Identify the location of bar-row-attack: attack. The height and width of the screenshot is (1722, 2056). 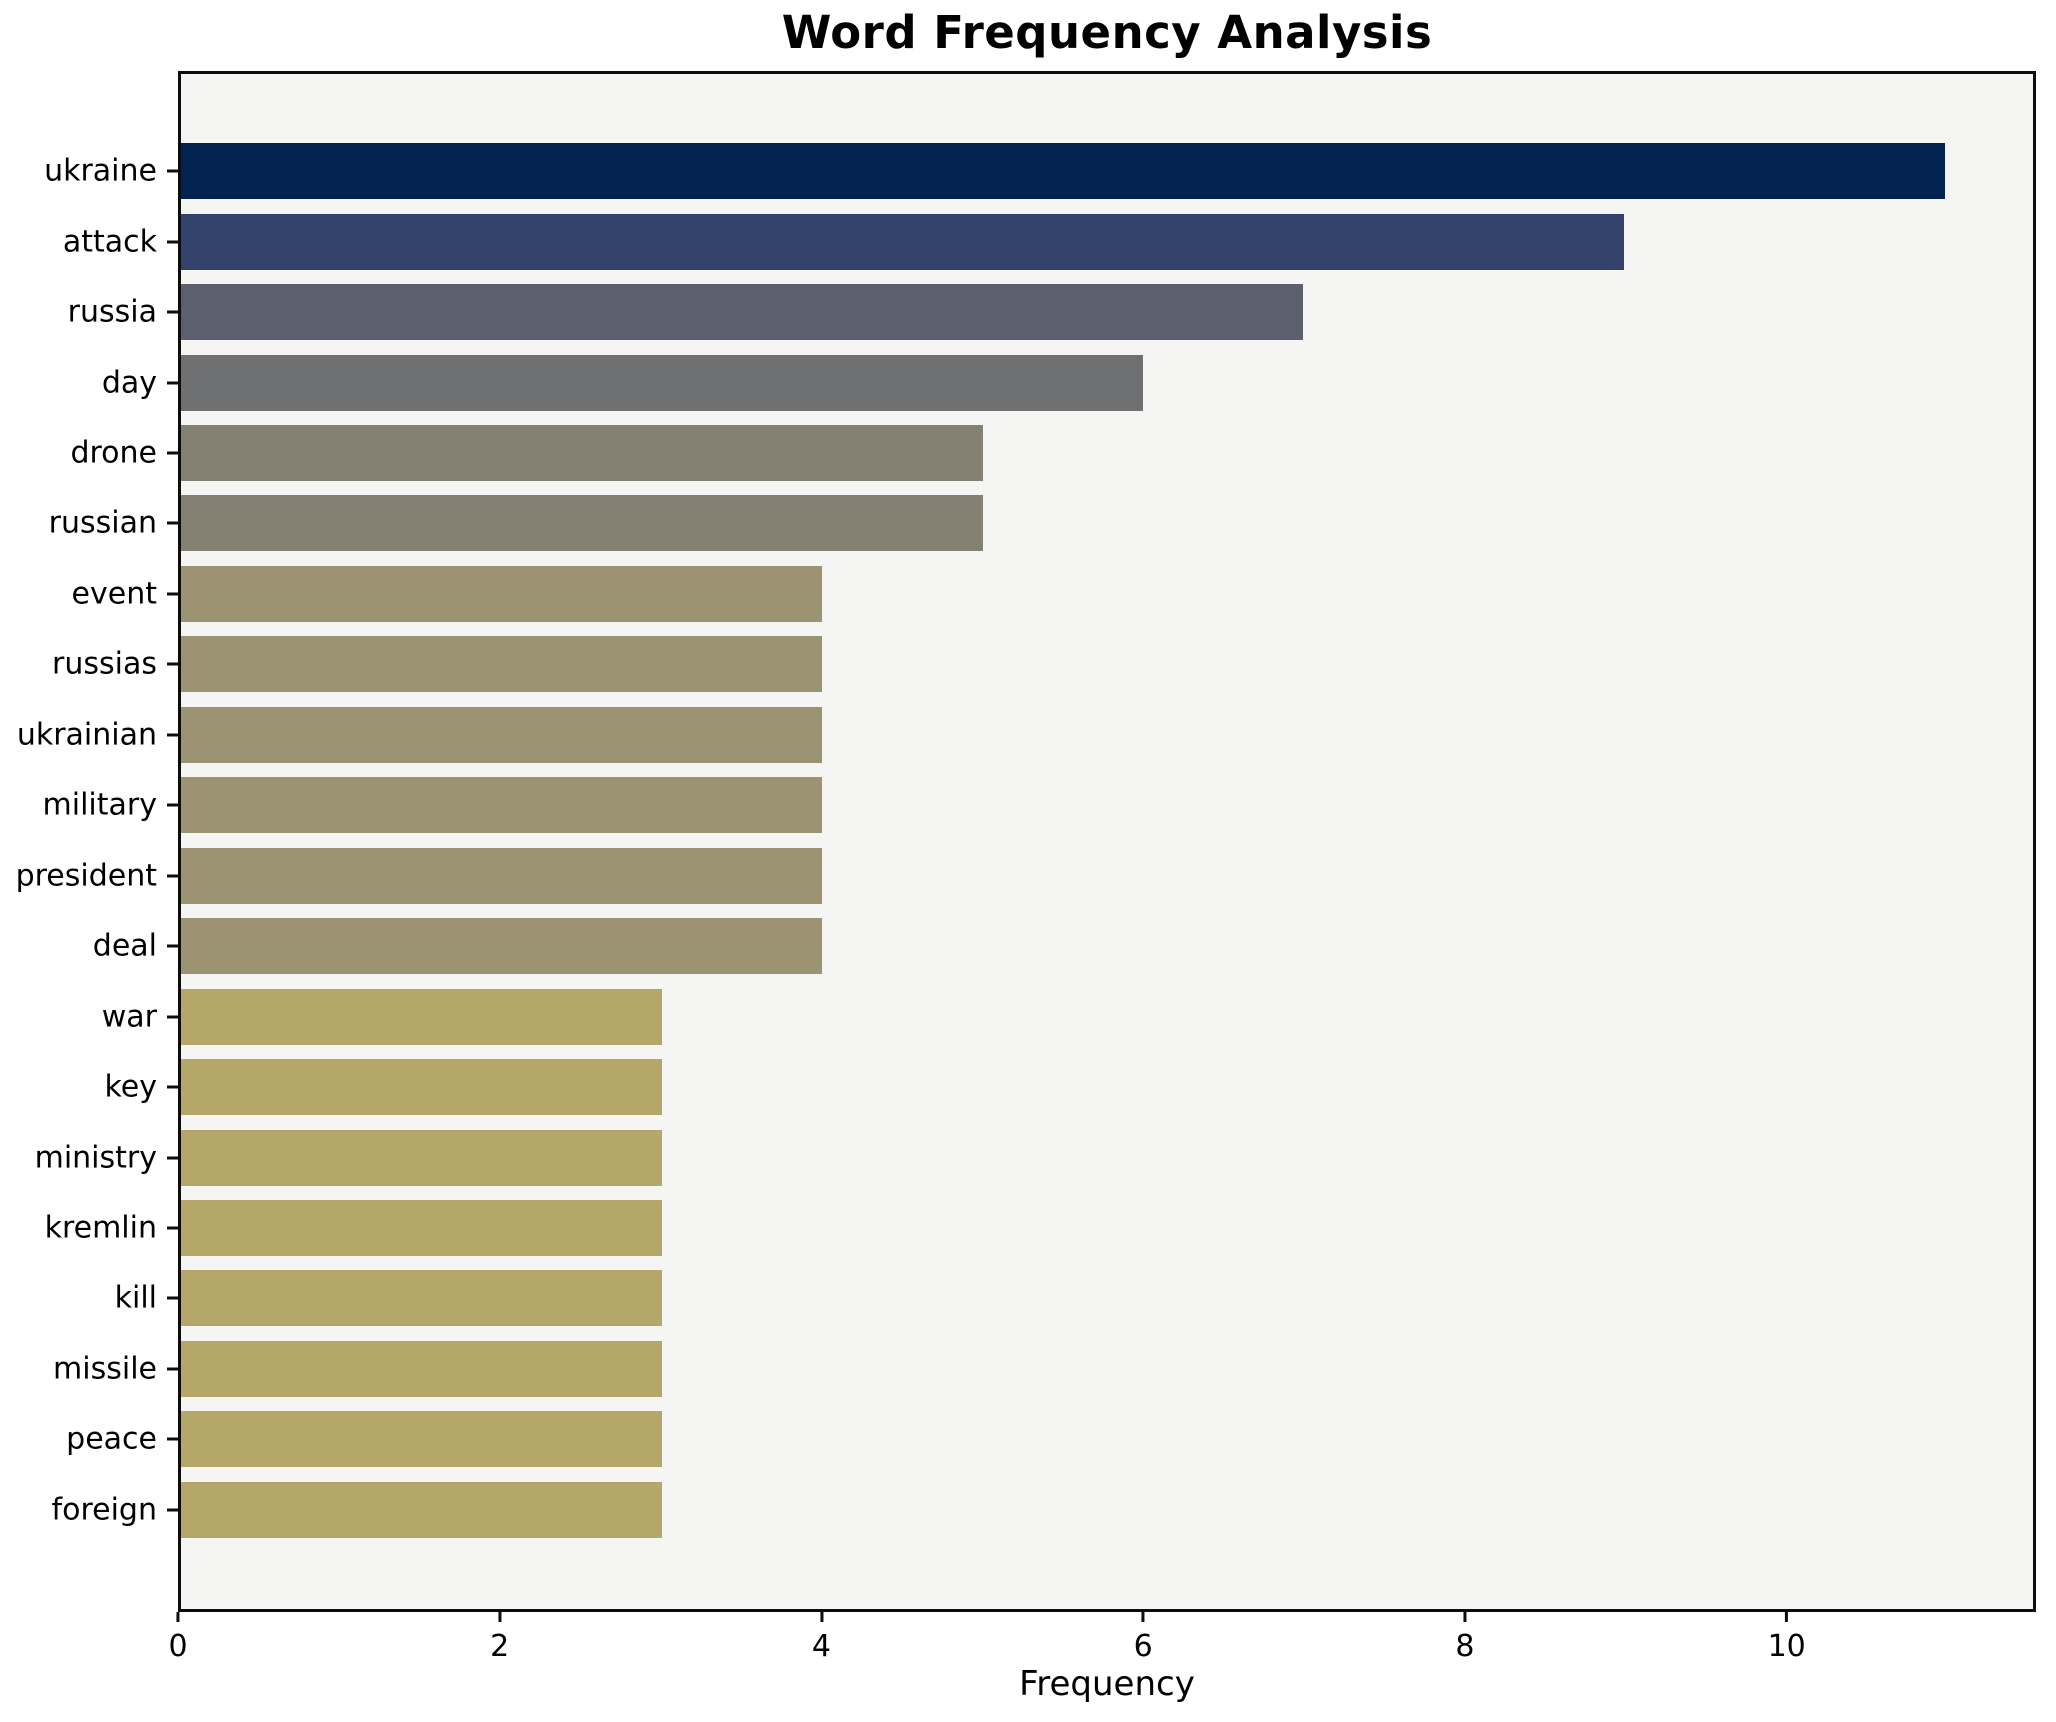
(1048, 241).